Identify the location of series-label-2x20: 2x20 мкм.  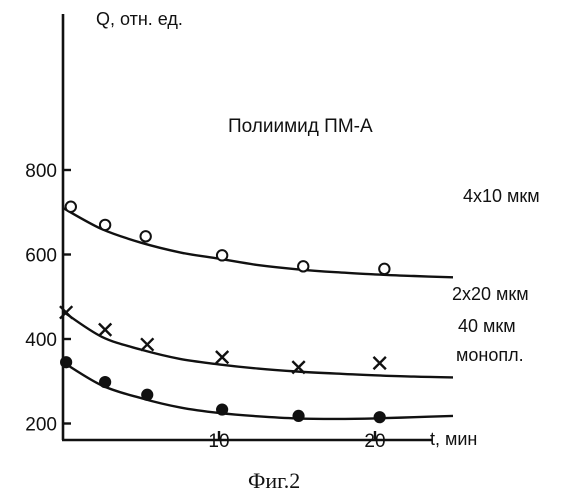
(490, 294).